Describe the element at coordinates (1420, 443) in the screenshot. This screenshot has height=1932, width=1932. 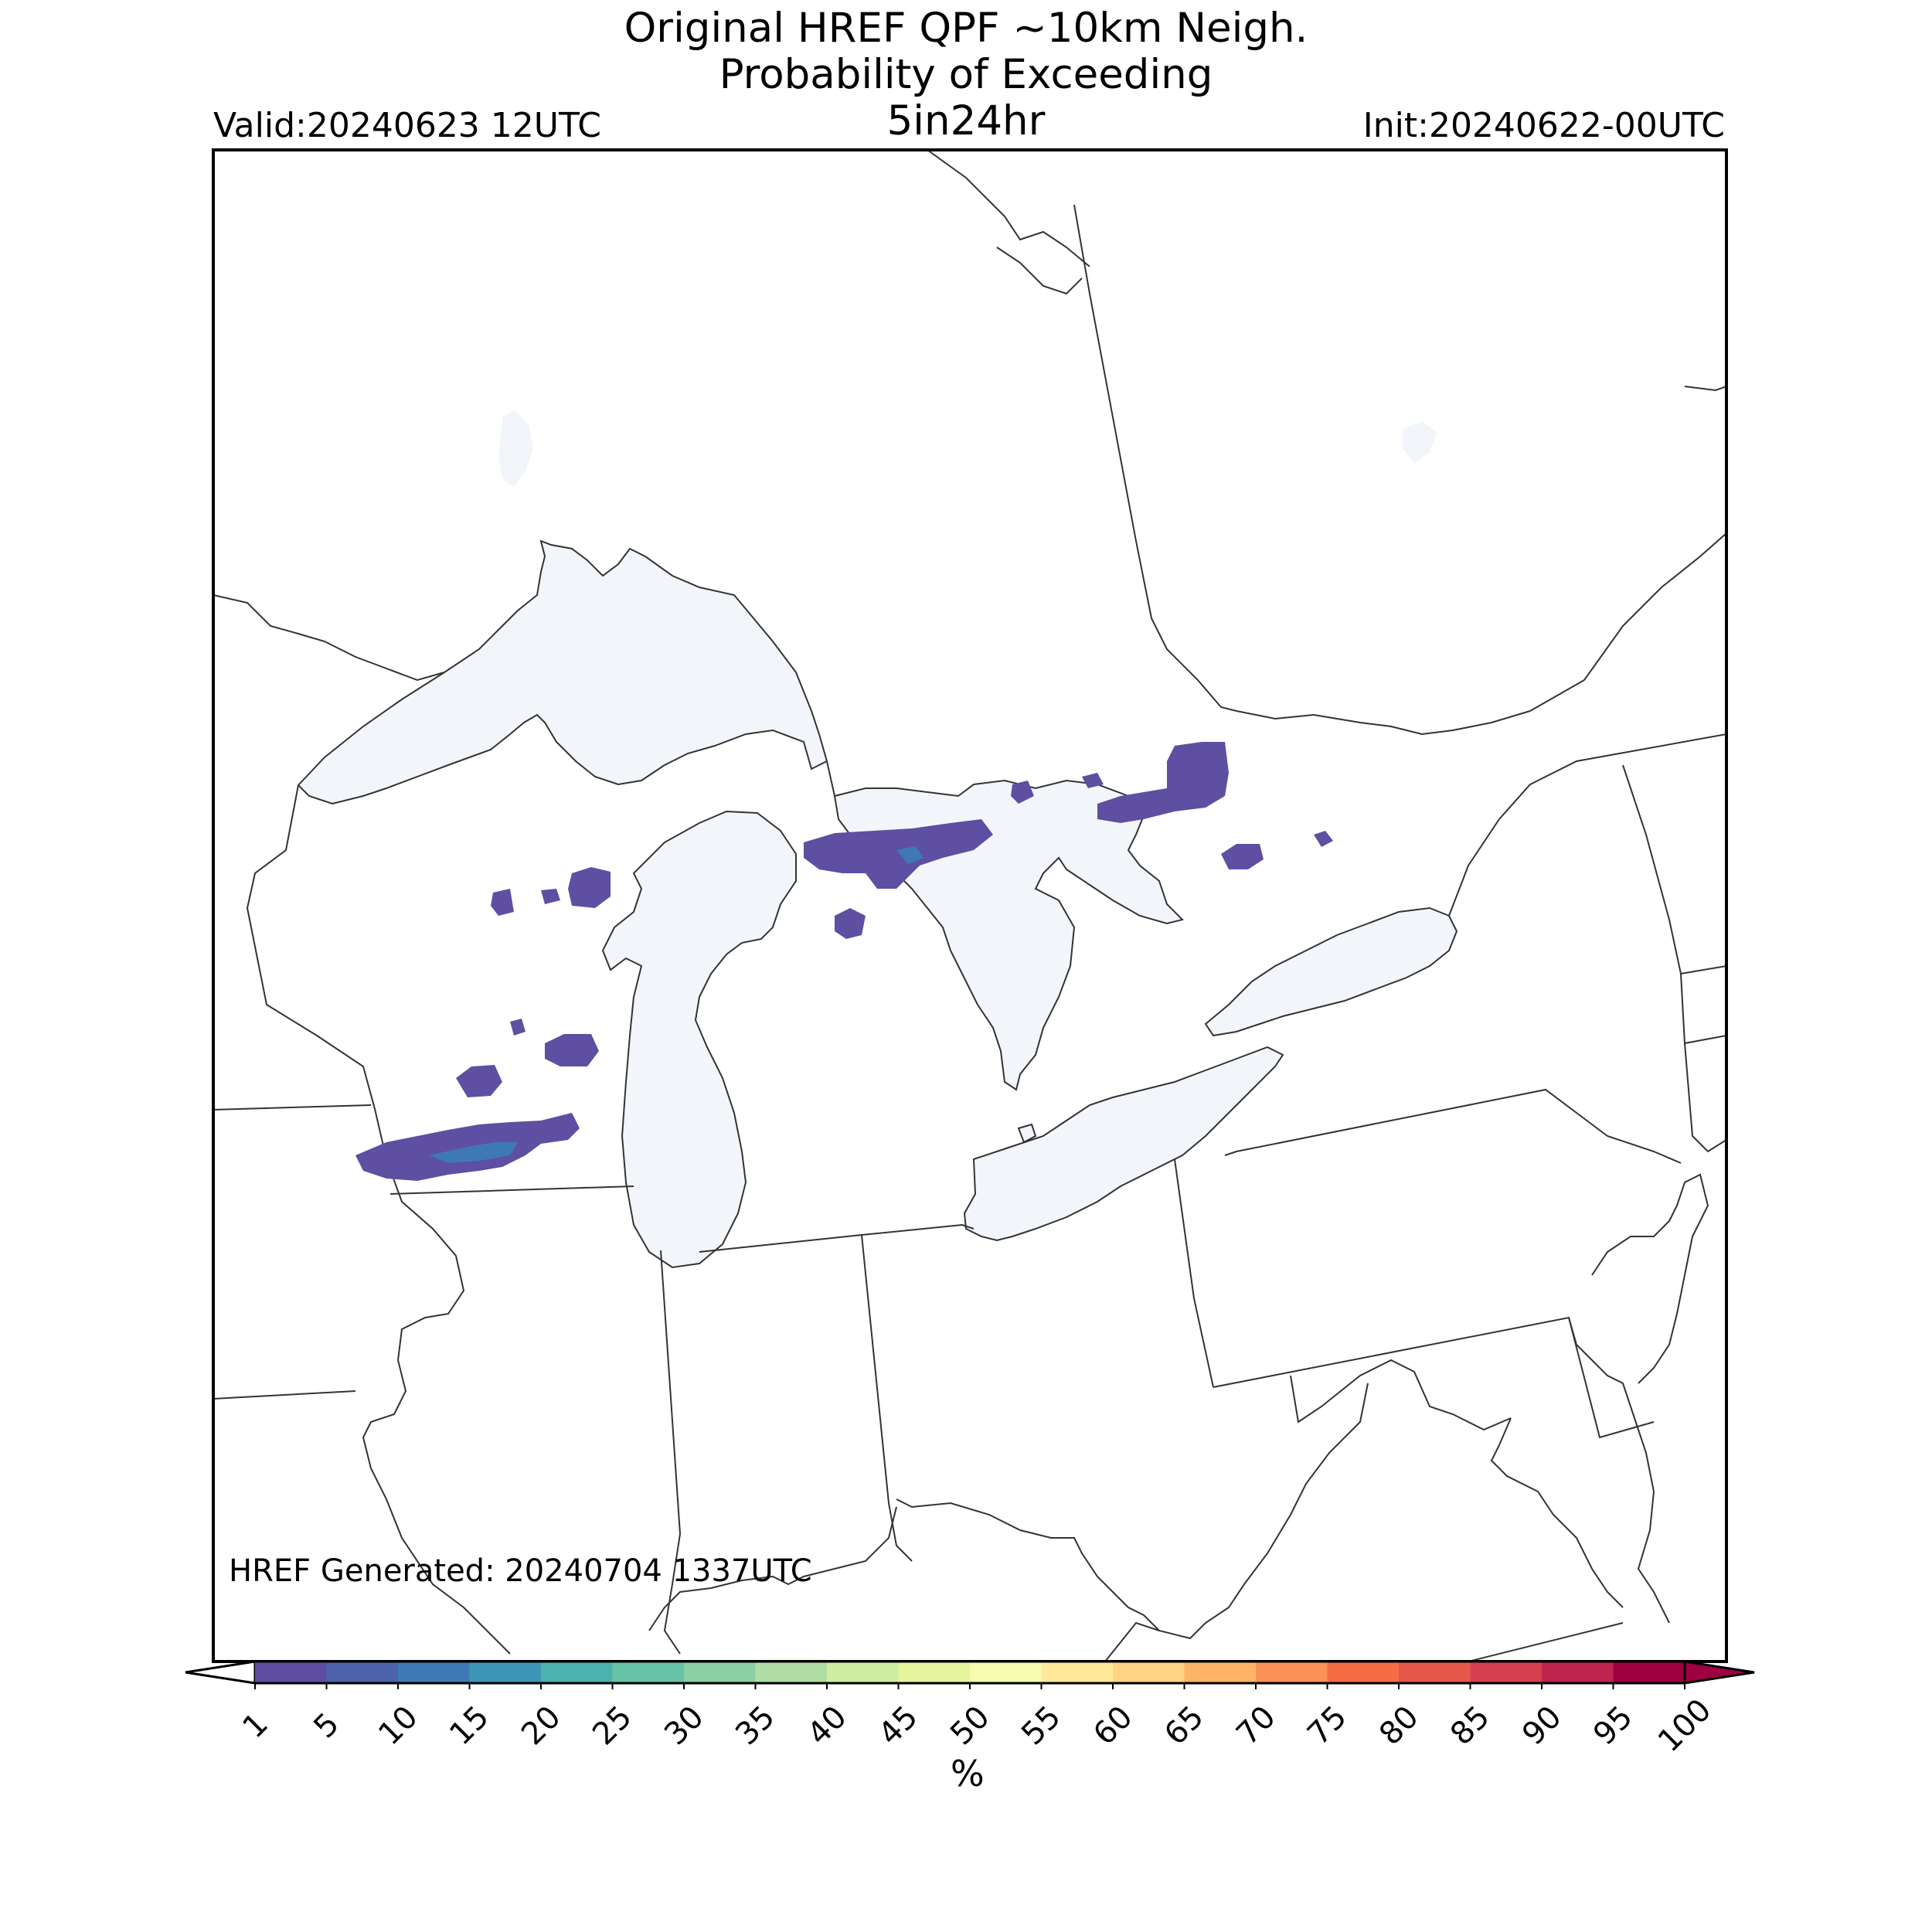
I see `lake-nipissing` at that location.